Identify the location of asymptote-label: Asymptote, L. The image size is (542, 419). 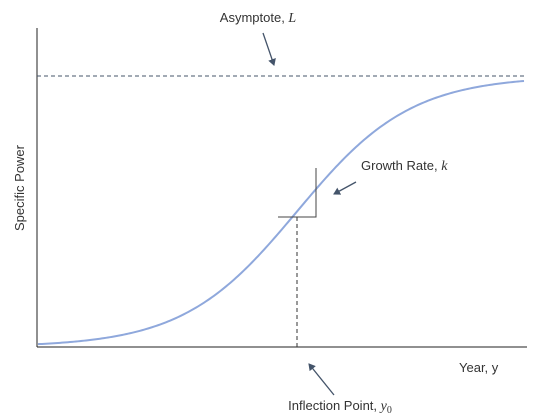
(258, 18).